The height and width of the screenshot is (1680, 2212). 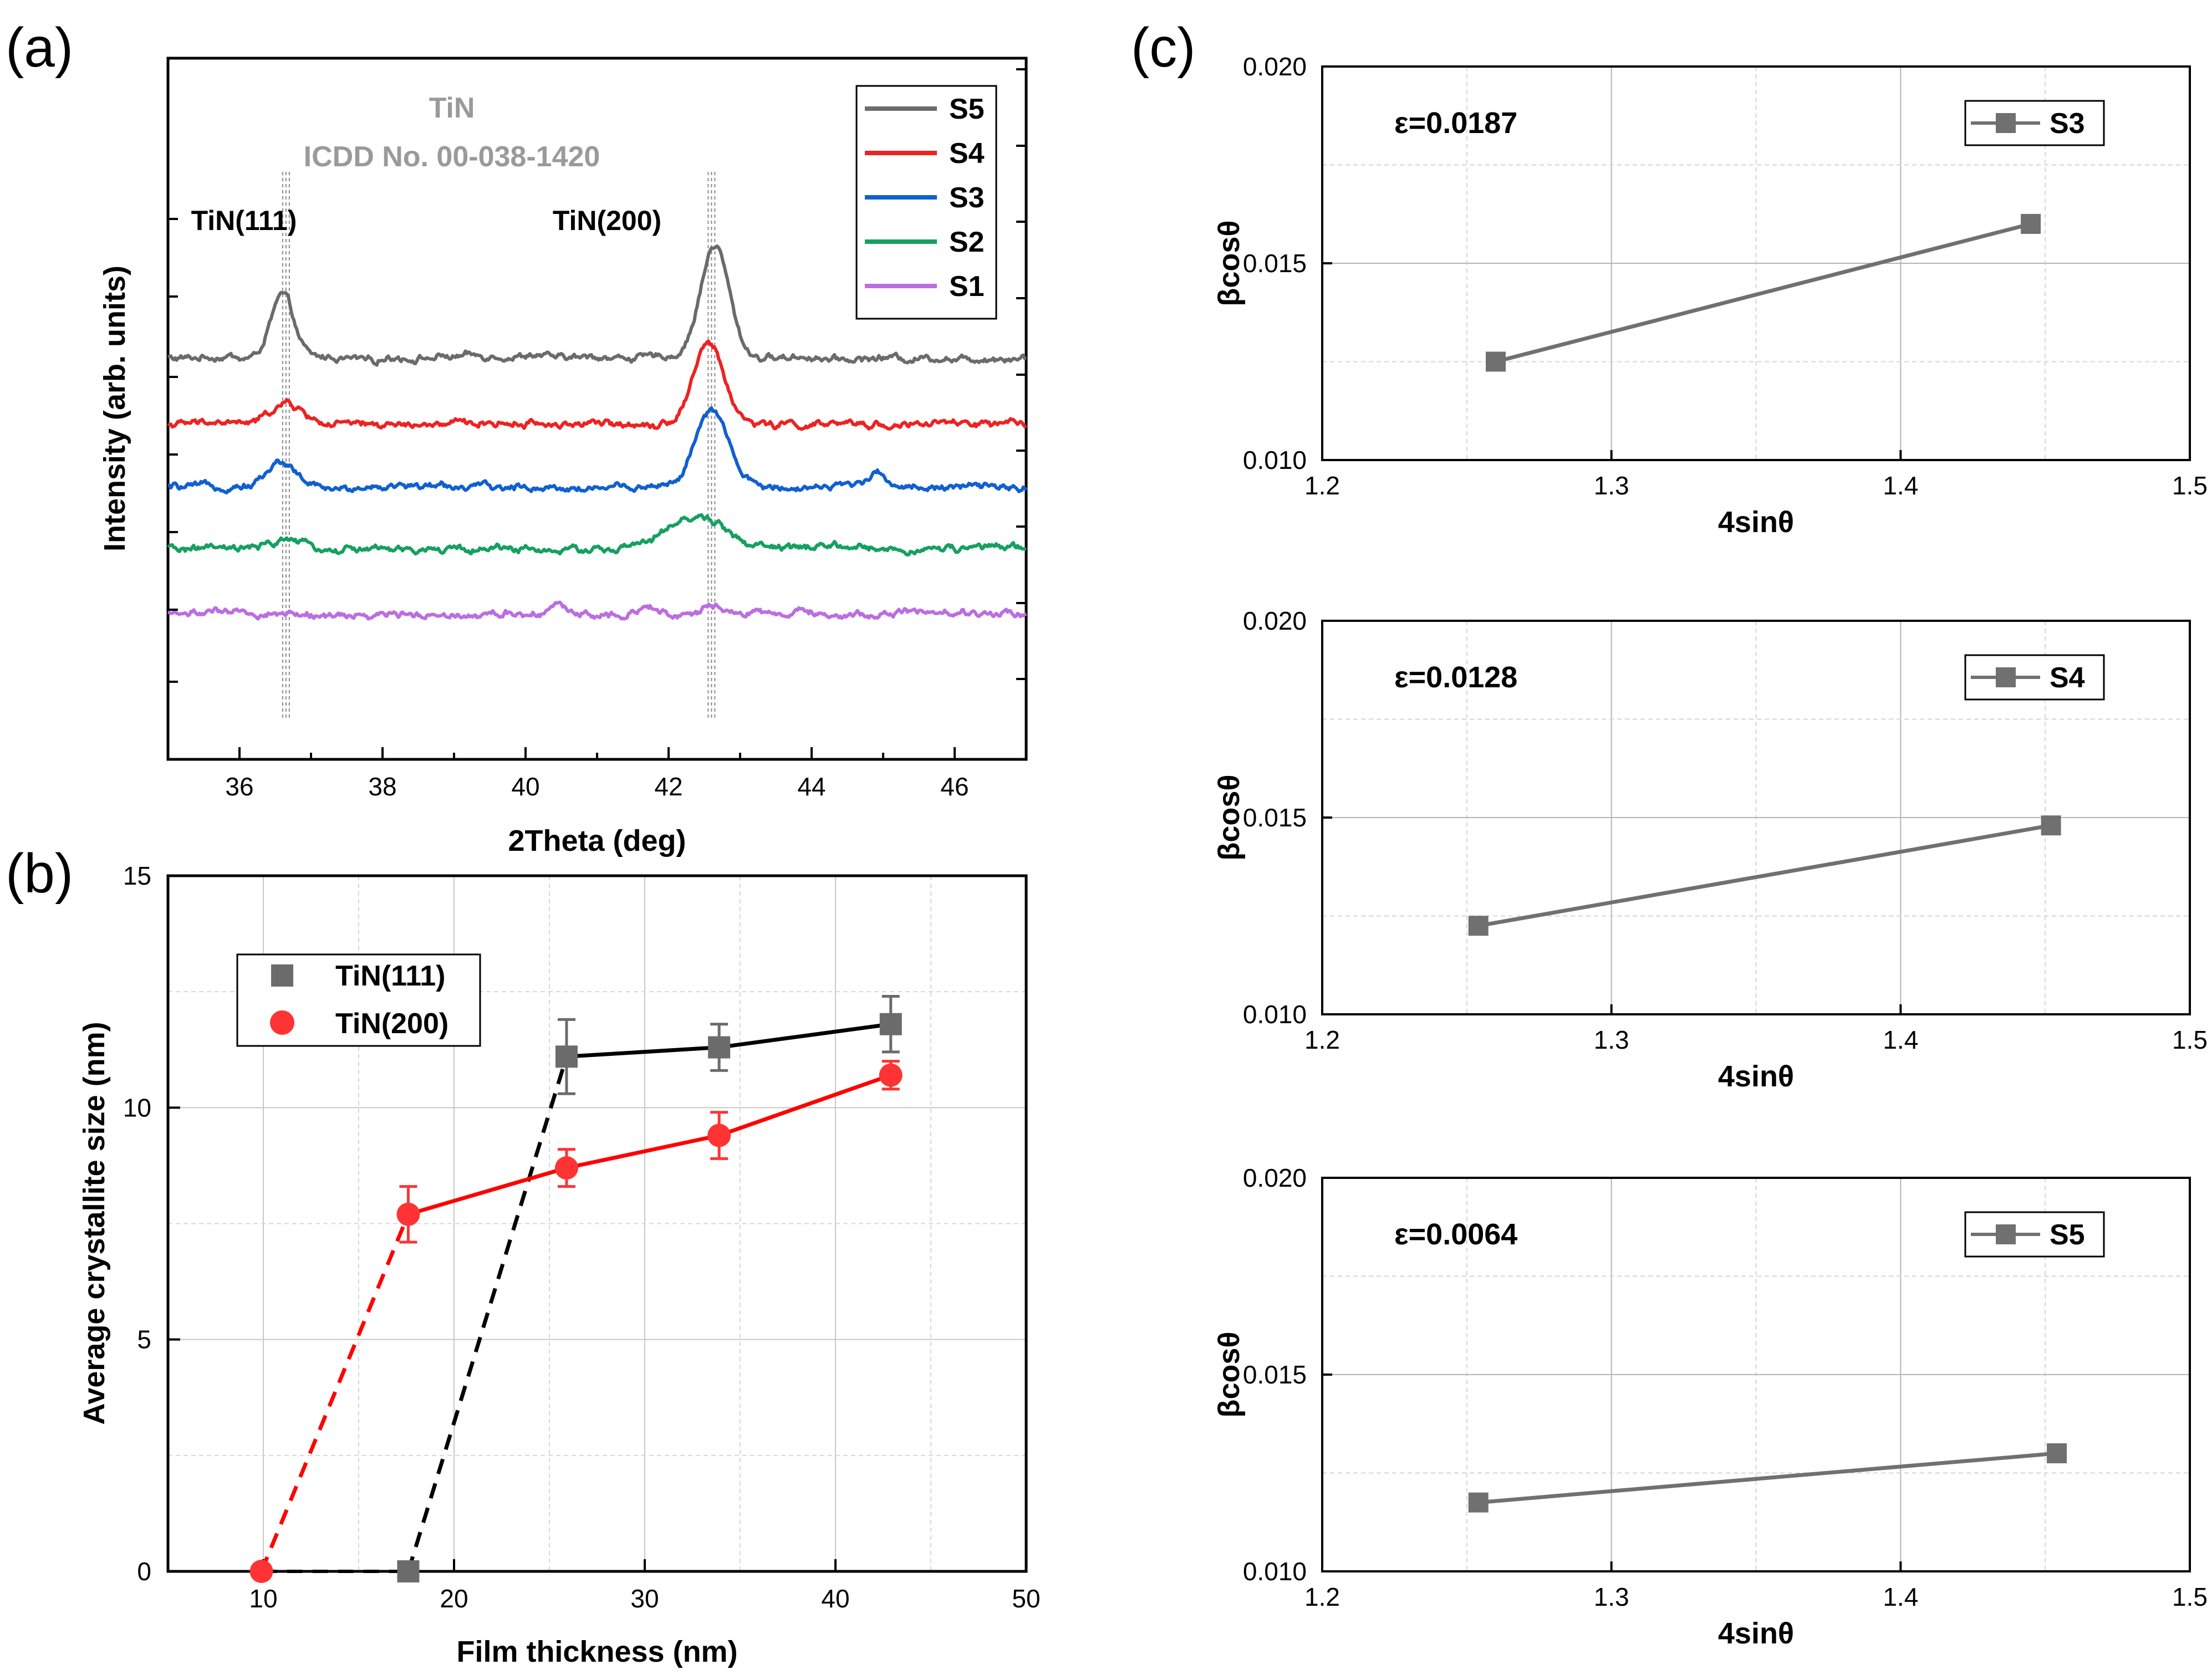 What do you see at coordinates (452, 157) in the screenshot?
I see `reference-card: ICDD No. 00-038-1420` at bounding box center [452, 157].